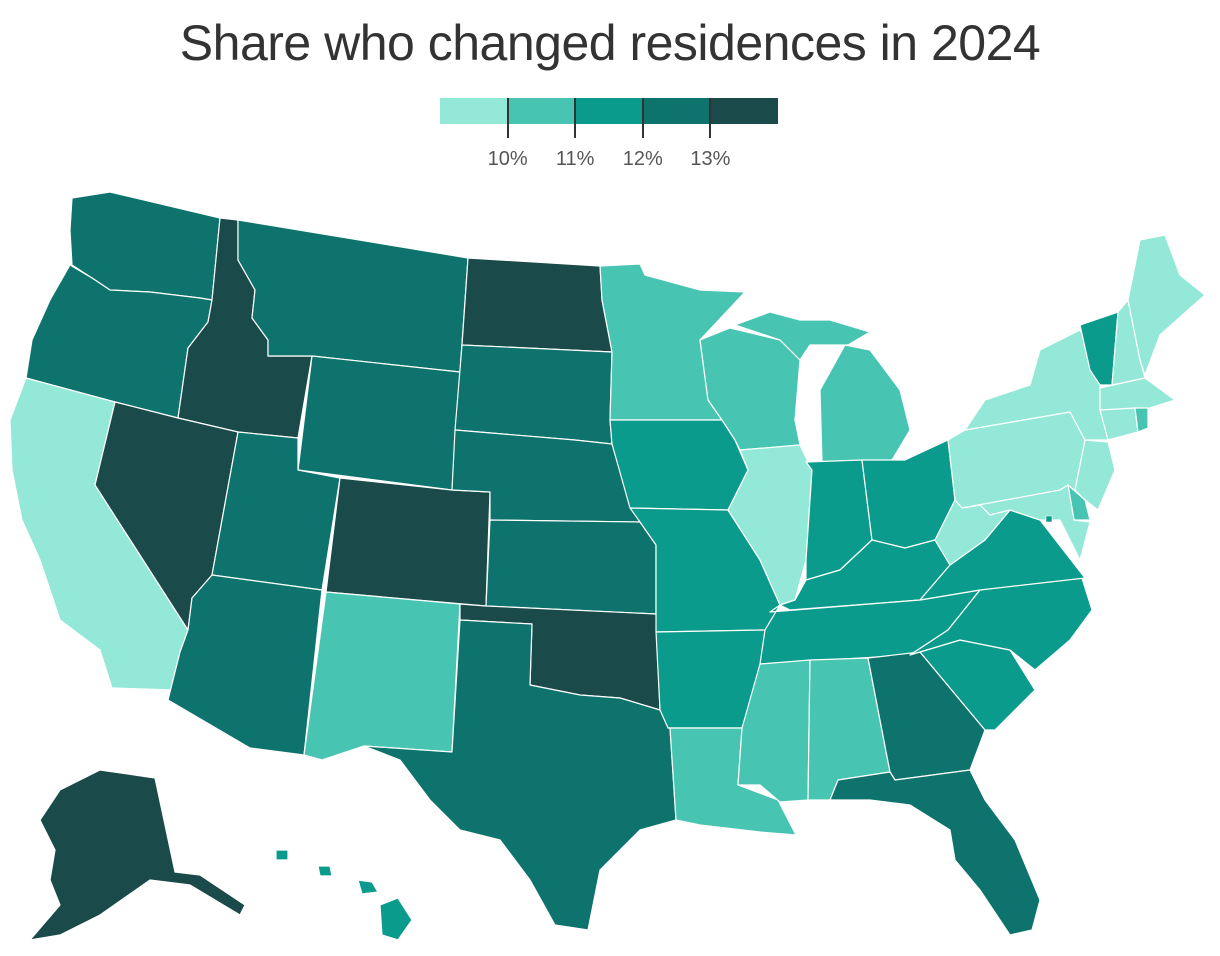 The width and height of the screenshot is (1220, 956). What do you see at coordinates (1049, 519) in the screenshot?
I see `state-dc` at bounding box center [1049, 519].